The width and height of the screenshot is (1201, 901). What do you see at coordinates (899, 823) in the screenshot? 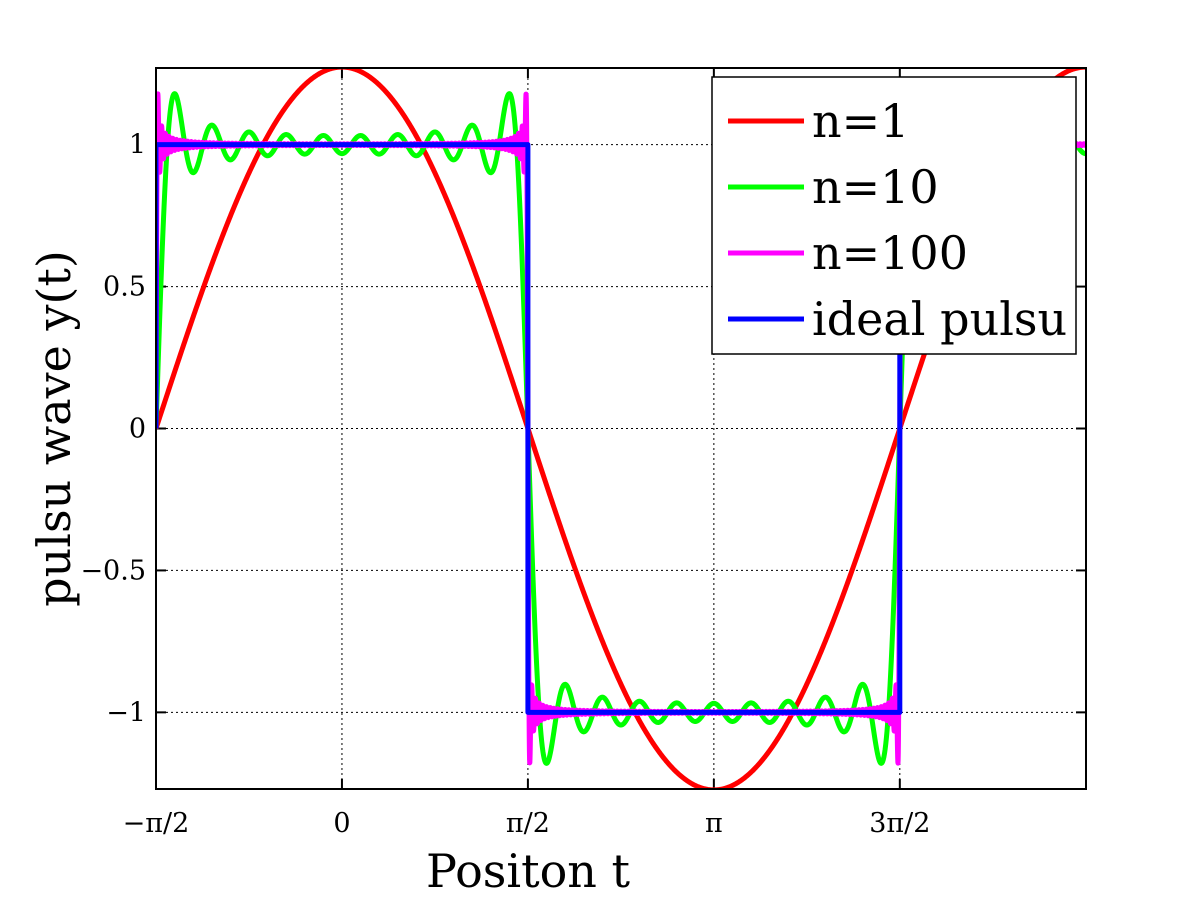
I see `x-tick-label: 3π/2` at bounding box center [899, 823].